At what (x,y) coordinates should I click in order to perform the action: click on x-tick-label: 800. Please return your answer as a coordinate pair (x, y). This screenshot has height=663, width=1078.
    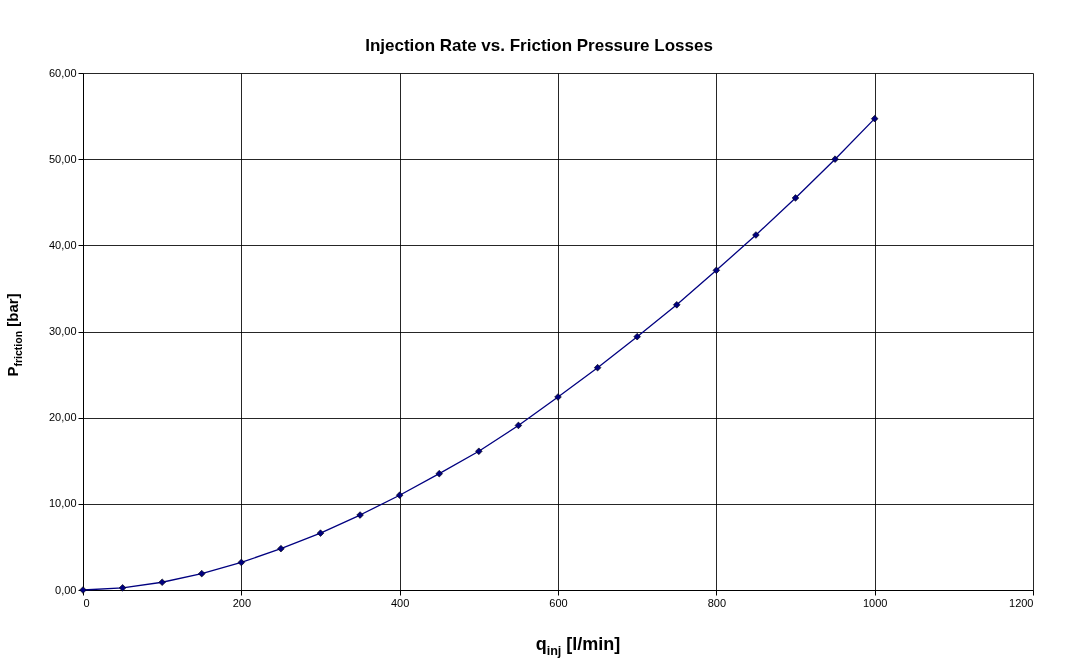
    Looking at the image, I should click on (717, 602).